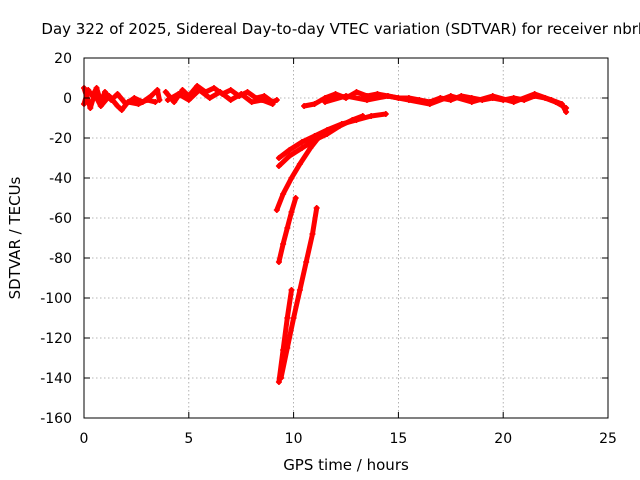 The image size is (640, 480). Describe the element at coordinates (398, 439) in the screenshot. I see `x-tick-label: 15` at that location.